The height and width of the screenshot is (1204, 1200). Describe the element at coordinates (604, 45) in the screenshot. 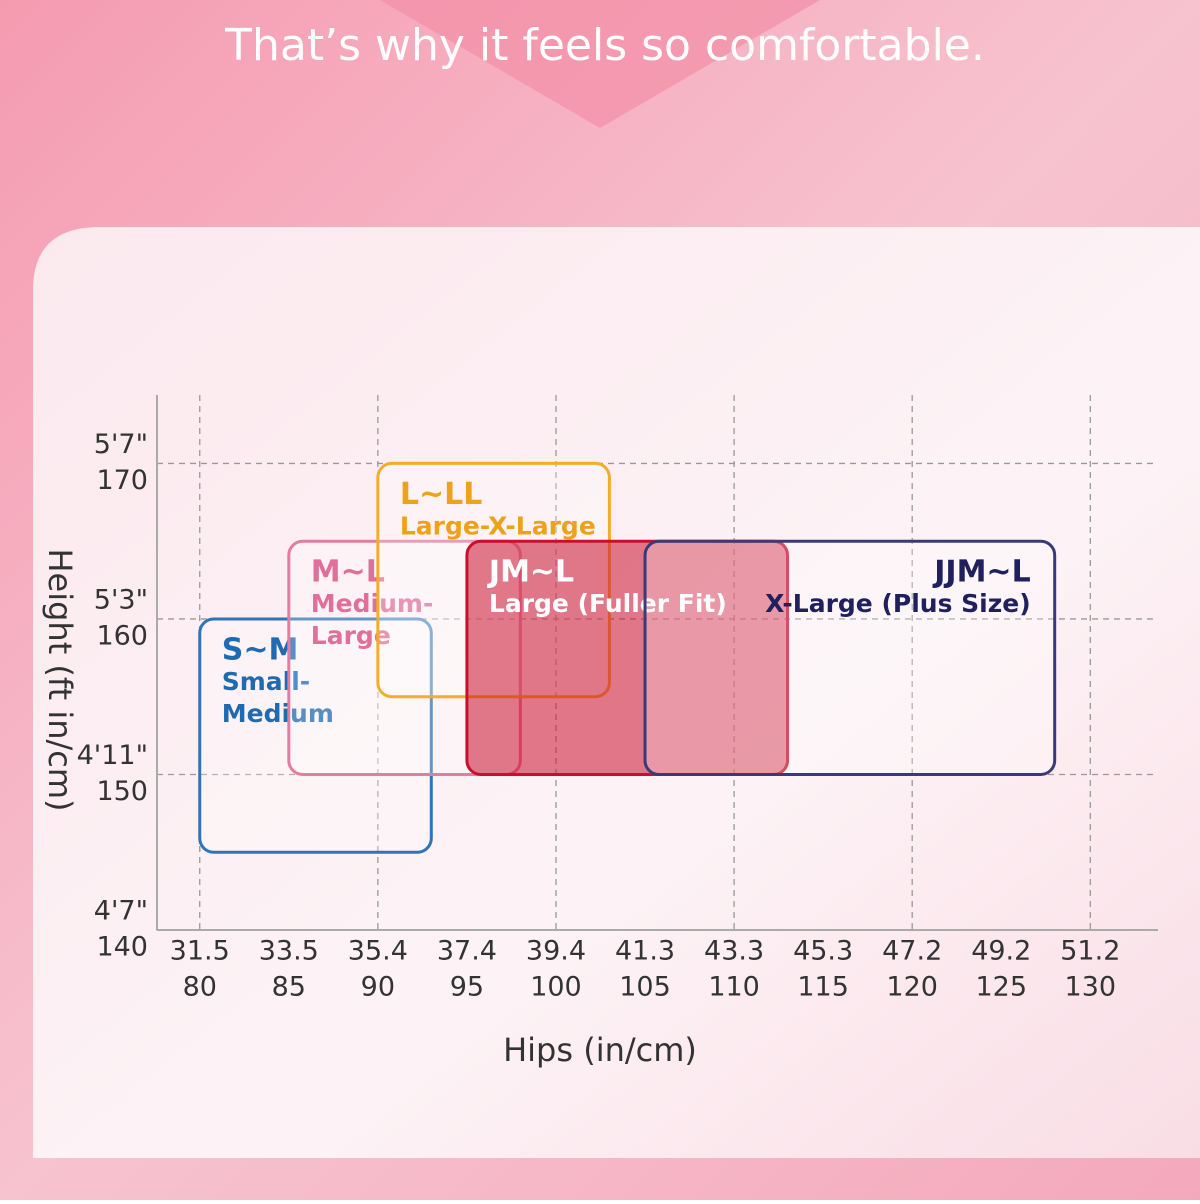

I see `chart-title: That’s why it feels so comfortable.` at that location.